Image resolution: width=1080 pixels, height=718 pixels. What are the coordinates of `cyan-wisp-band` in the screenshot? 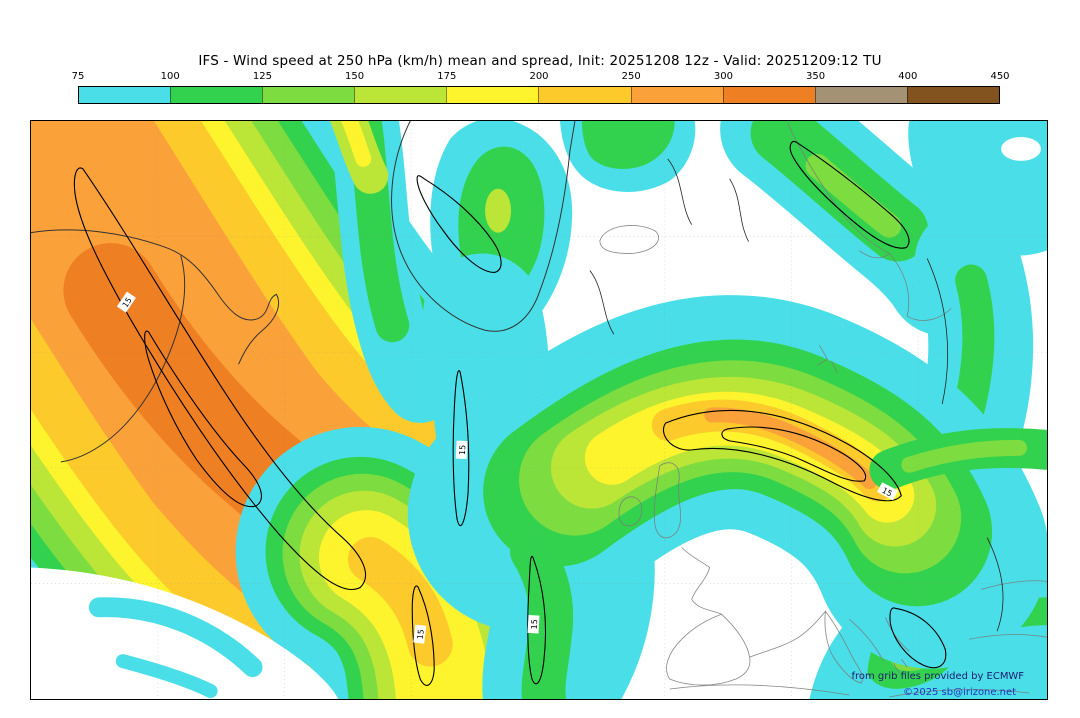 It's located at (175, 648).